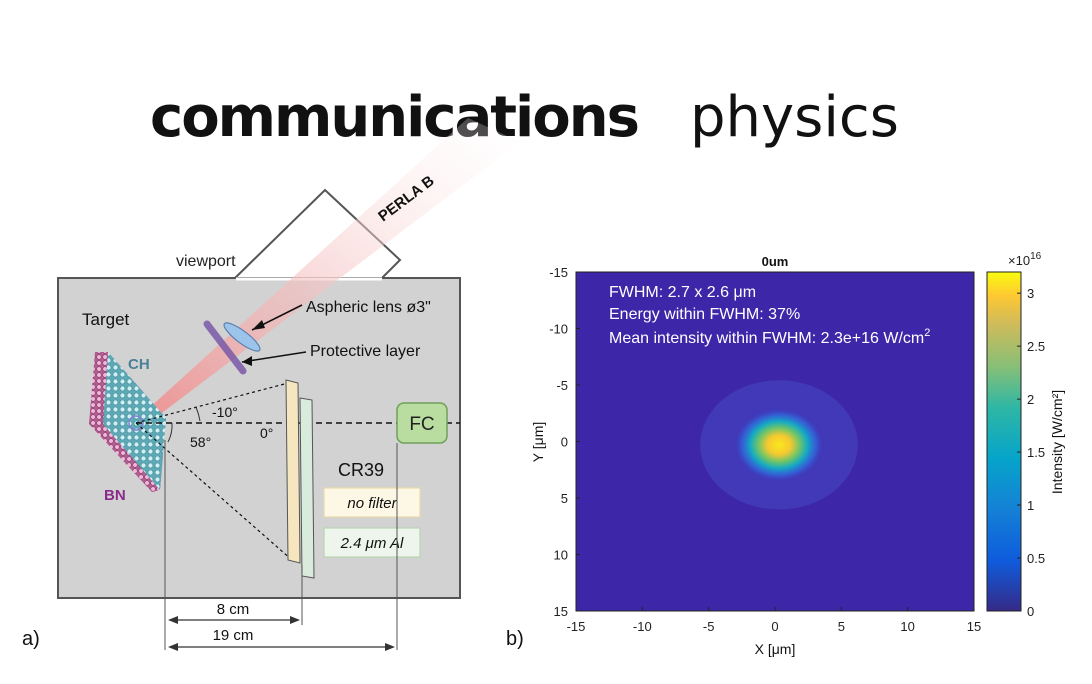  I want to click on colorbar-tick-label: 0.5, so click(1036, 558).